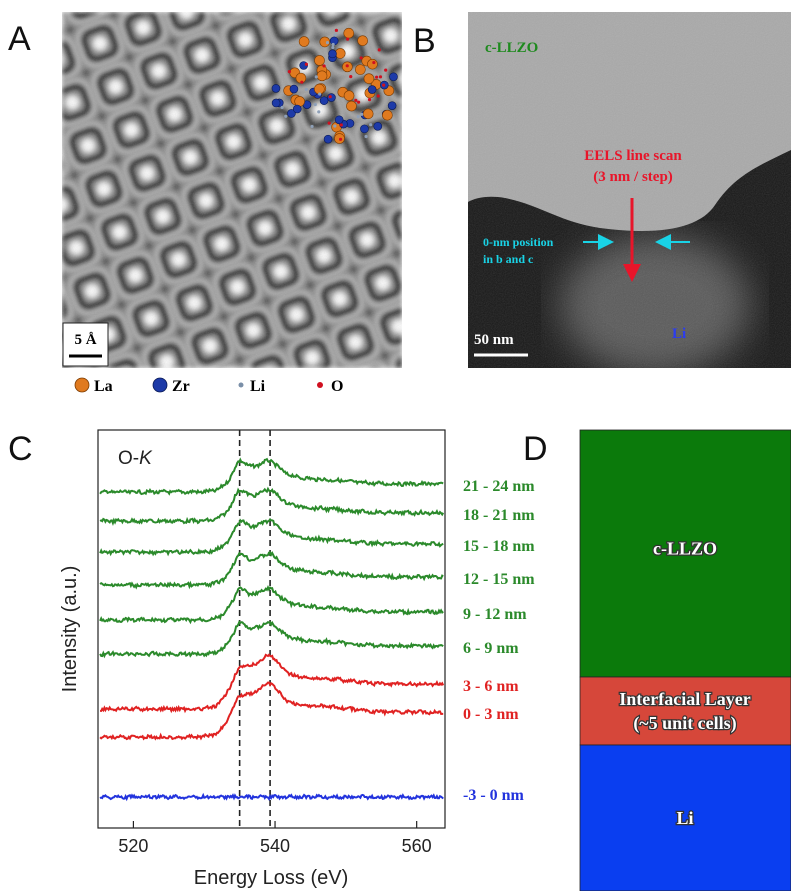 The image size is (791, 891). What do you see at coordinates (511, 48) in the screenshot?
I see `phase-label: c-LLZO` at bounding box center [511, 48].